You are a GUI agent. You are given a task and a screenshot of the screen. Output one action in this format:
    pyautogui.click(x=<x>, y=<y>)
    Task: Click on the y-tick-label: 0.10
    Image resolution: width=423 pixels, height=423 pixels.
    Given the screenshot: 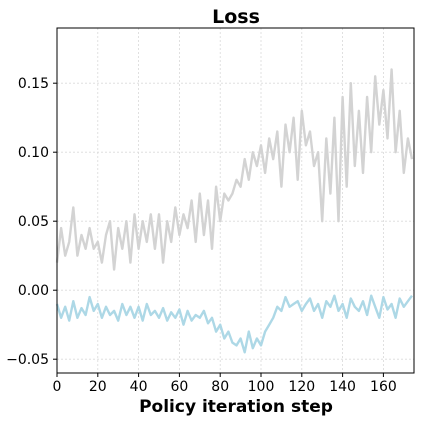 What is the action you would take?
    pyautogui.click(x=33, y=153)
    